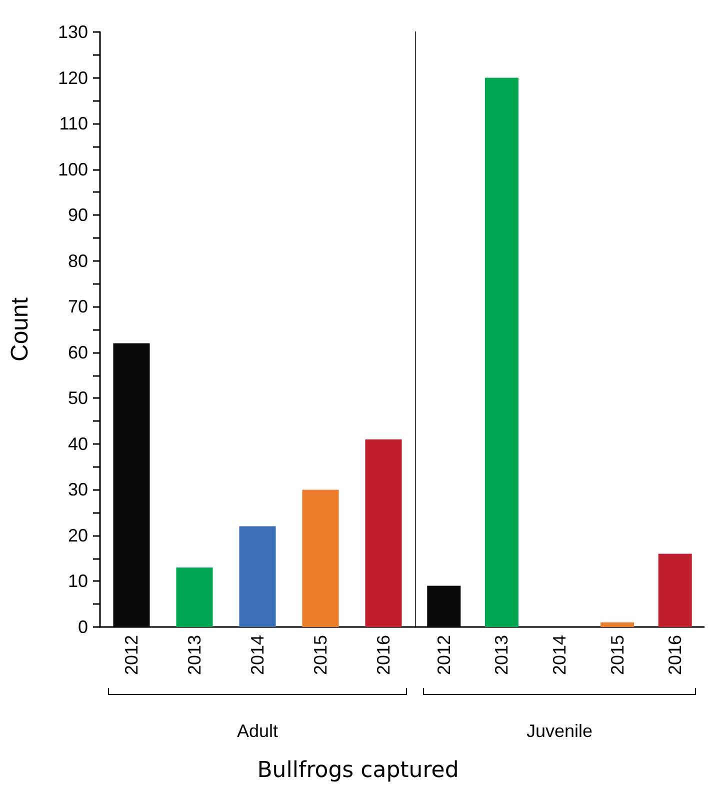 Image resolution: width=716 pixels, height=794 pixels. I want to click on y-tick-label: 70, so click(78, 306).